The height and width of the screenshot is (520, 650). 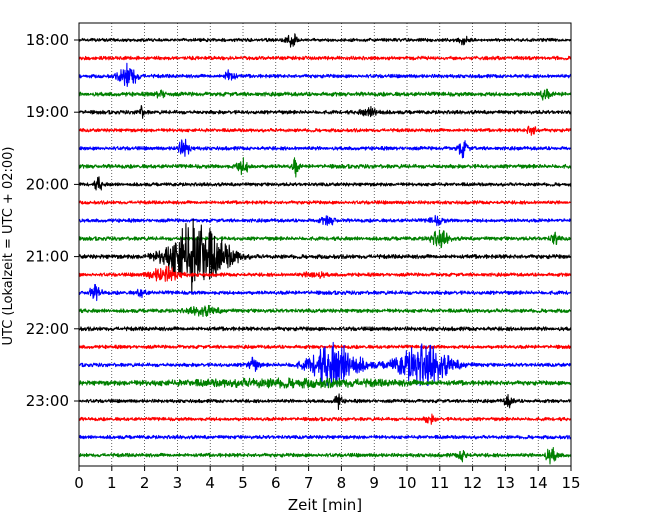 I want to click on x-tick-label: 0, so click(x=79, y=483).